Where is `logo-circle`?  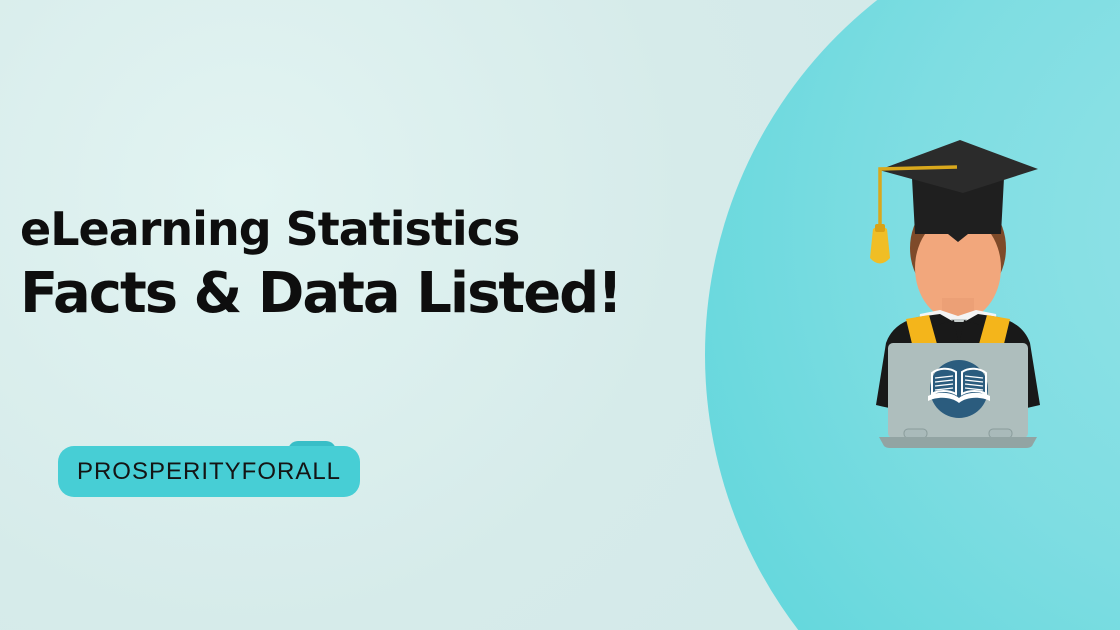 logo-circle is located at coordinates (959, 389).